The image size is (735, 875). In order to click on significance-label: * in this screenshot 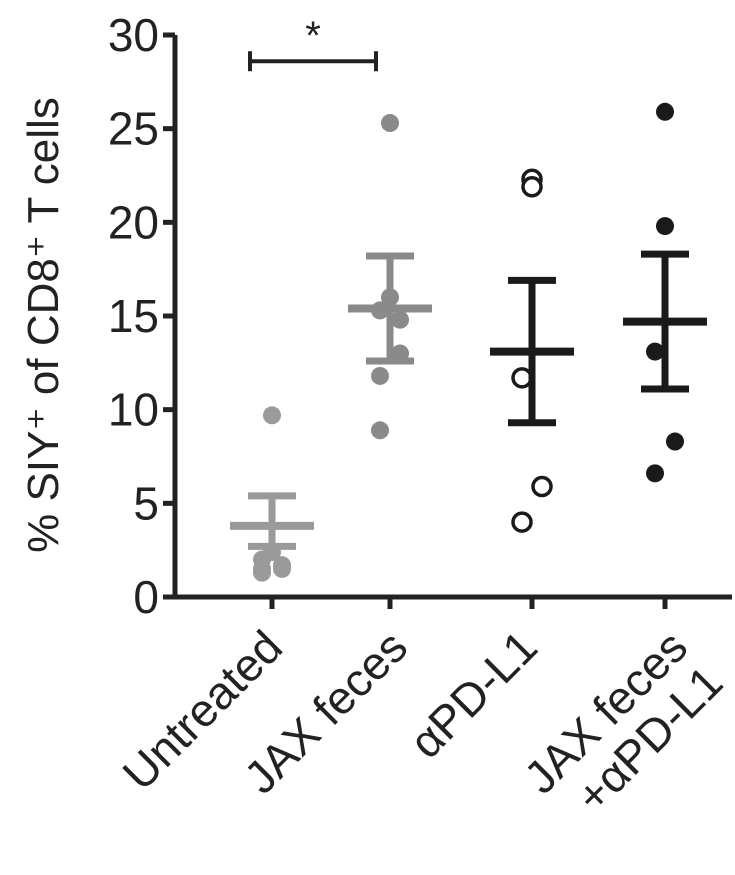, I will do `click(313, 36)`.